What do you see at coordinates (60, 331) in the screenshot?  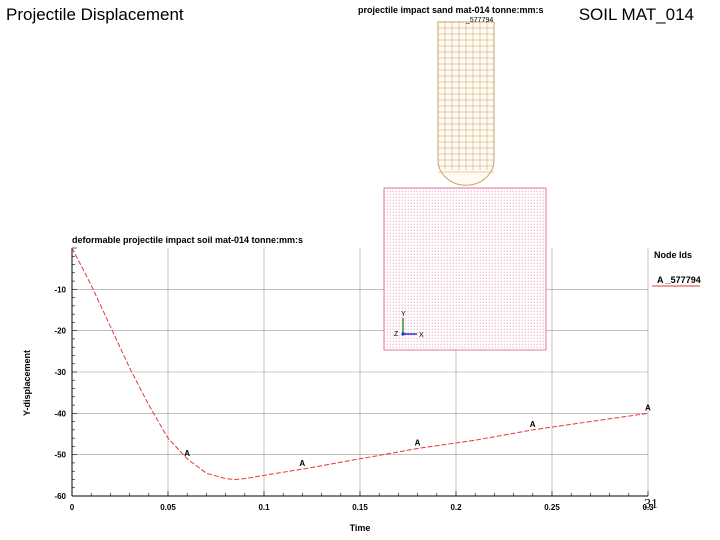 I see `y-tick-label: -20` at bounding box center [60, 331].